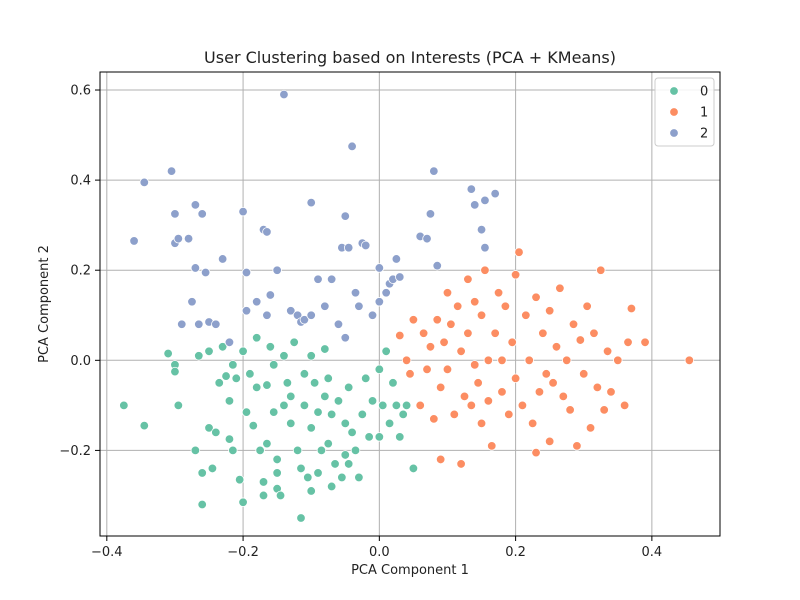 The width and height of the screenshot is (800, 600). What do you see at coordinates (80, 181) in the screenshot?
I see `y-tick-label: 0.4` at bounding box center [80, 181].